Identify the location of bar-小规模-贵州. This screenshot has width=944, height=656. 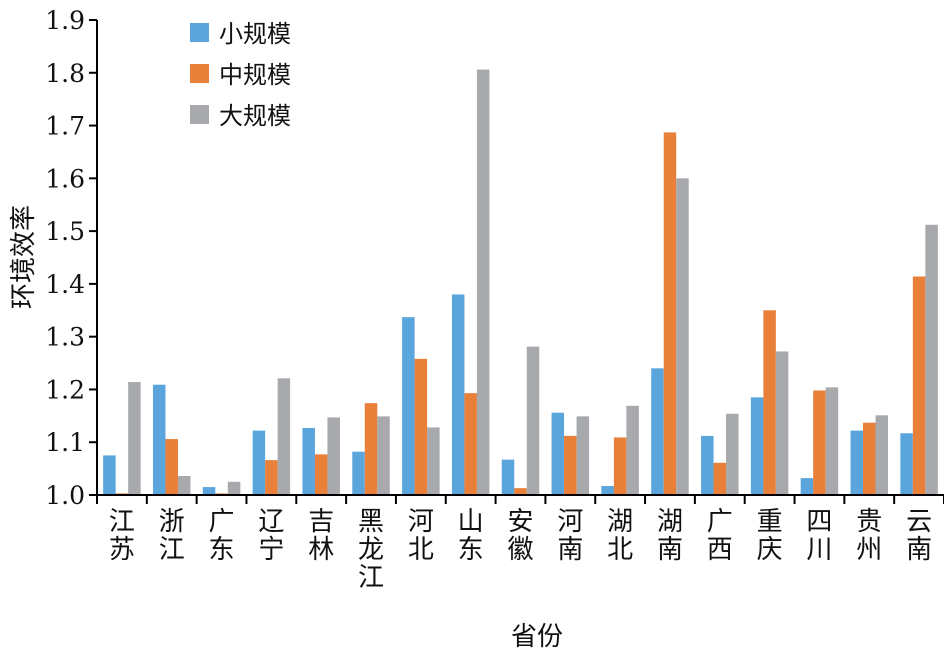
(857, 462).